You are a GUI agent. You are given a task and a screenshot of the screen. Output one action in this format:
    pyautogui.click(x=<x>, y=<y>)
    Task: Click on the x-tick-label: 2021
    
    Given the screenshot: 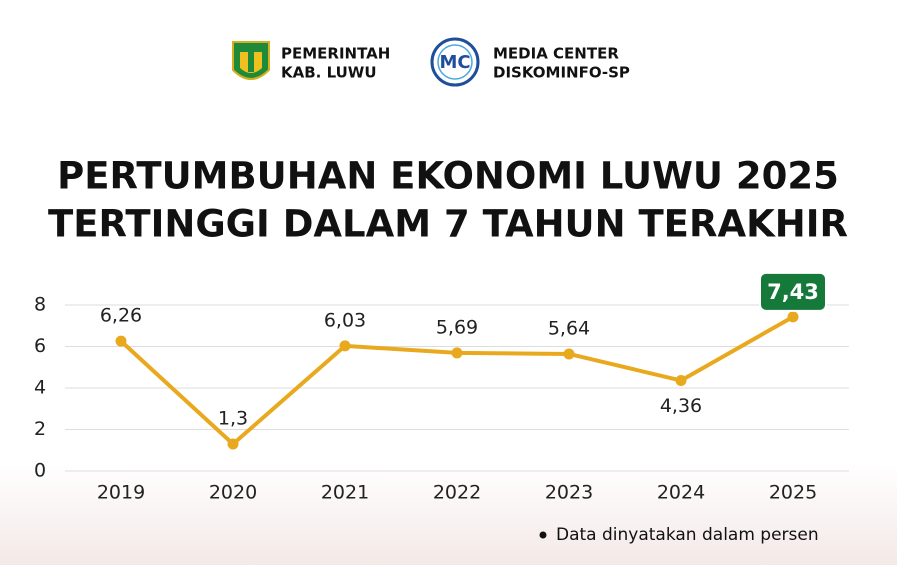 What is the action you would take?
    pyautogui.click(x=345, y=493)
    